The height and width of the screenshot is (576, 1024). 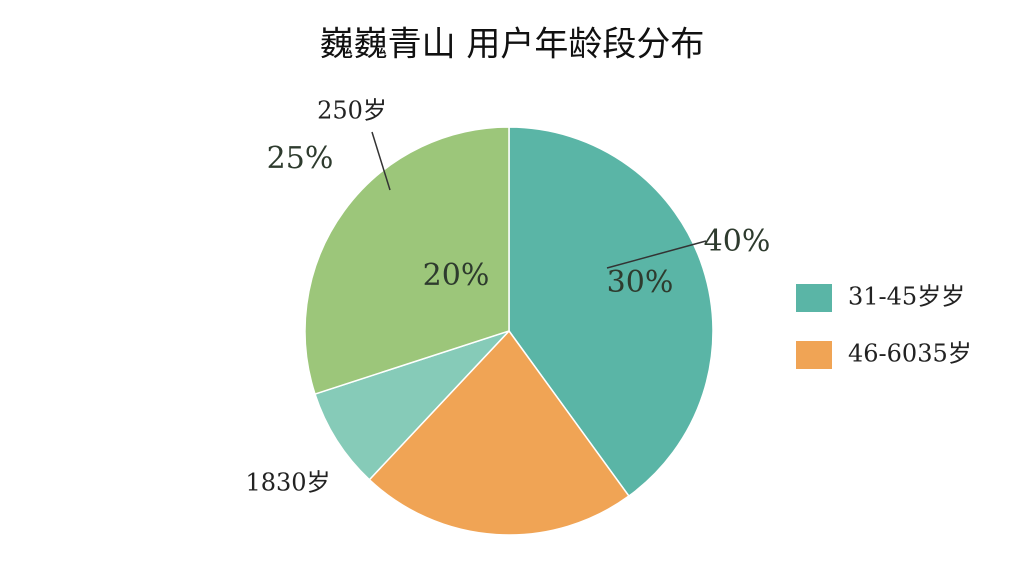 I want to click on annotation: 30%, so click(x=640, y=282).